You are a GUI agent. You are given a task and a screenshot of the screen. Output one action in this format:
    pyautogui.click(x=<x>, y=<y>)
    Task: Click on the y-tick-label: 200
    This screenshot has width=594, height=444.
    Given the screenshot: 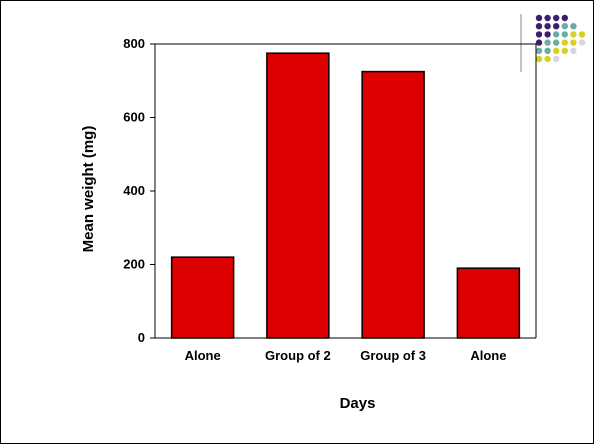 What is the action you would take?
    pyautogui.click(x=134, y=264)
    